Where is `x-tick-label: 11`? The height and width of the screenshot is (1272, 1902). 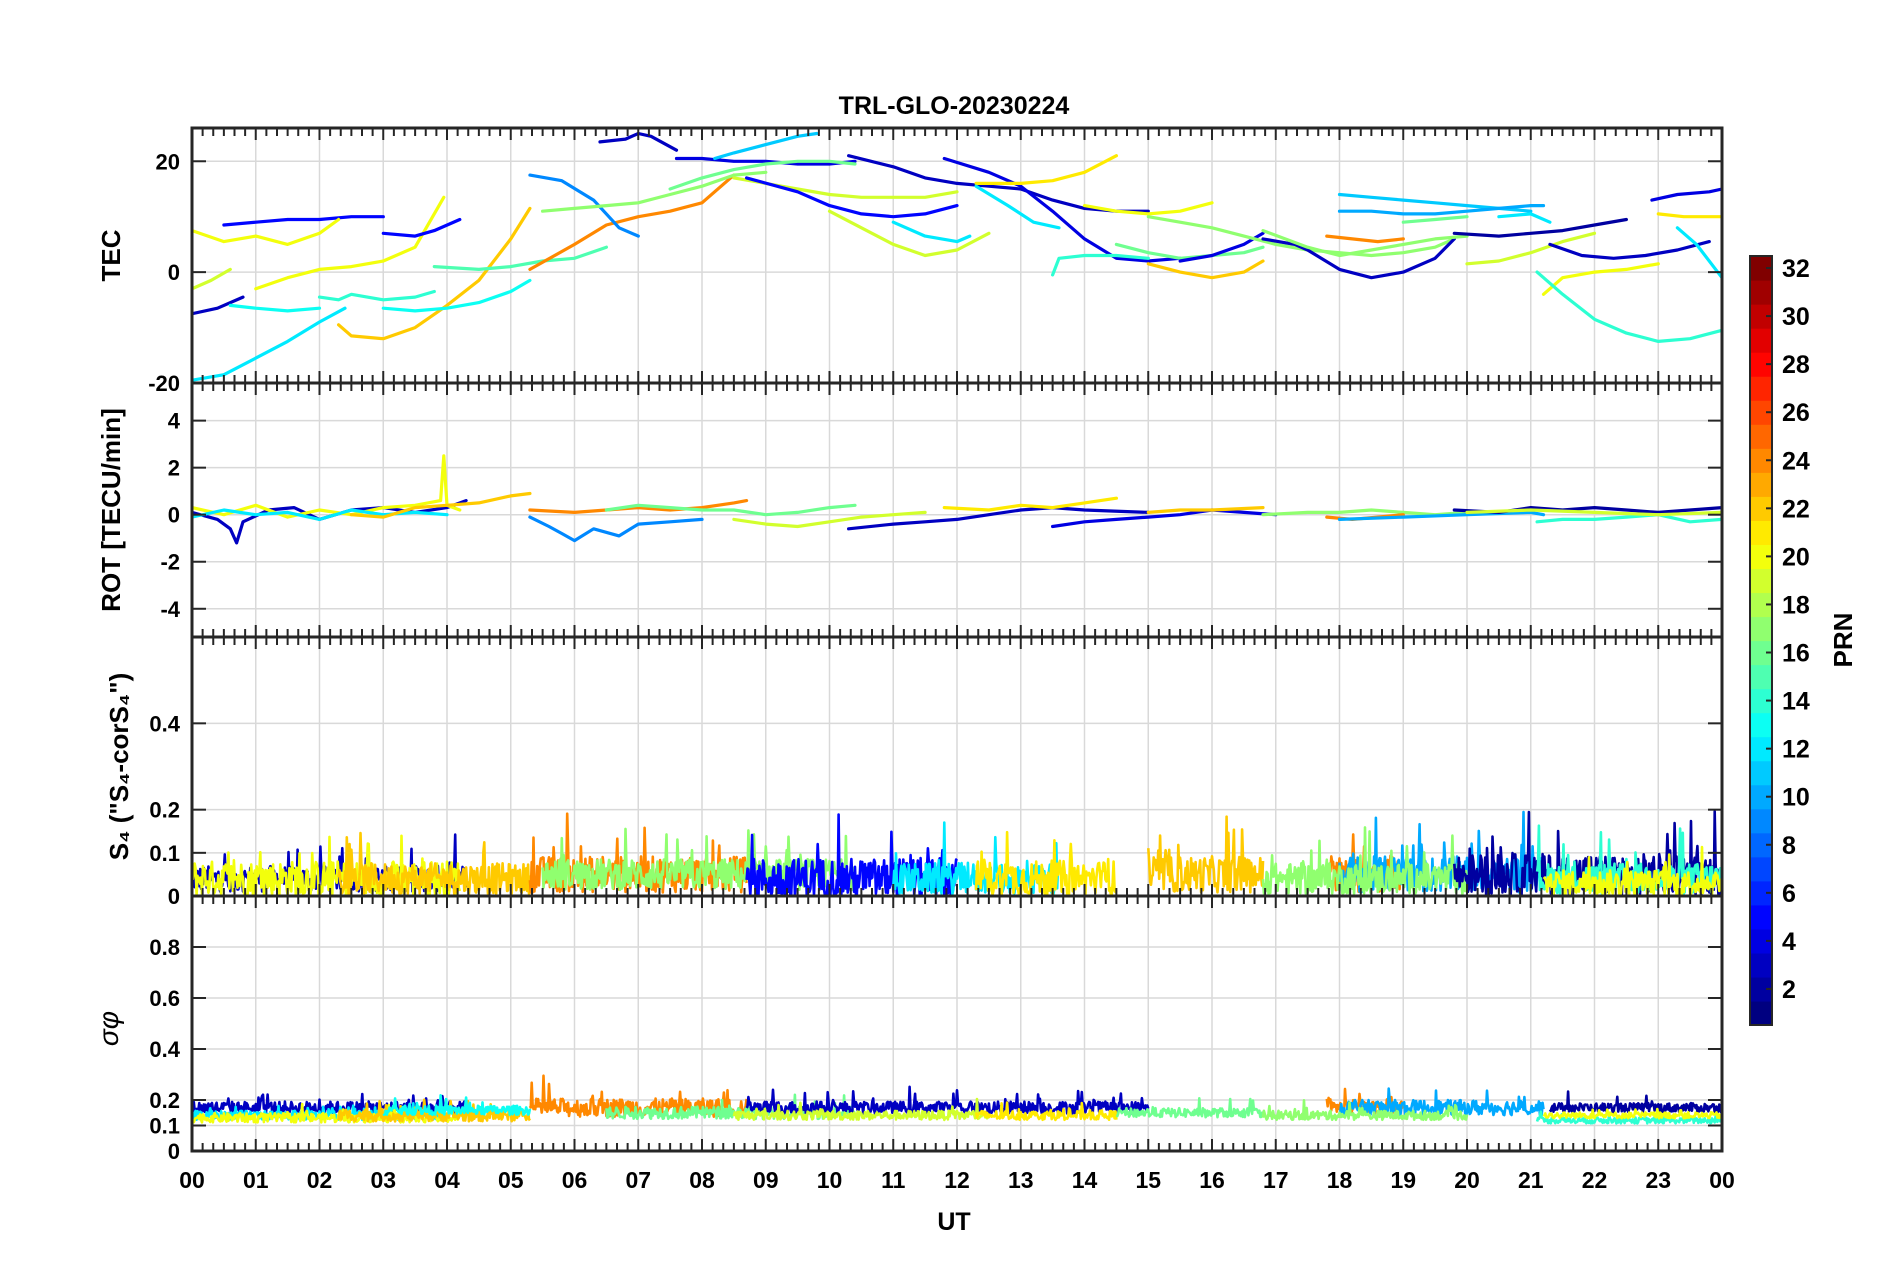
x-tick-label: 11 is located at coordinates (893, 1180).